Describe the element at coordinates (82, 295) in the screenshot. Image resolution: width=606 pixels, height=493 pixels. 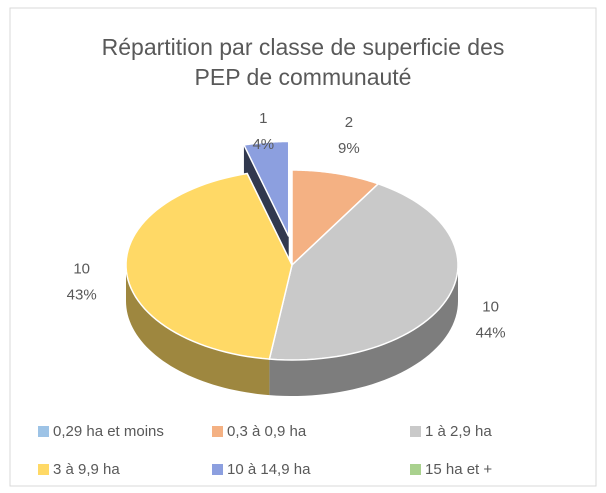
I see `percent-label: 43%` at that location.